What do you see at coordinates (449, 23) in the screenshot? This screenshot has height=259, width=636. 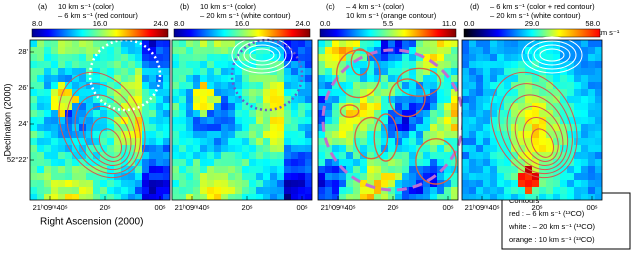 I see `colorbar-tick-label: 11.0` at bounding box center [449, 23].